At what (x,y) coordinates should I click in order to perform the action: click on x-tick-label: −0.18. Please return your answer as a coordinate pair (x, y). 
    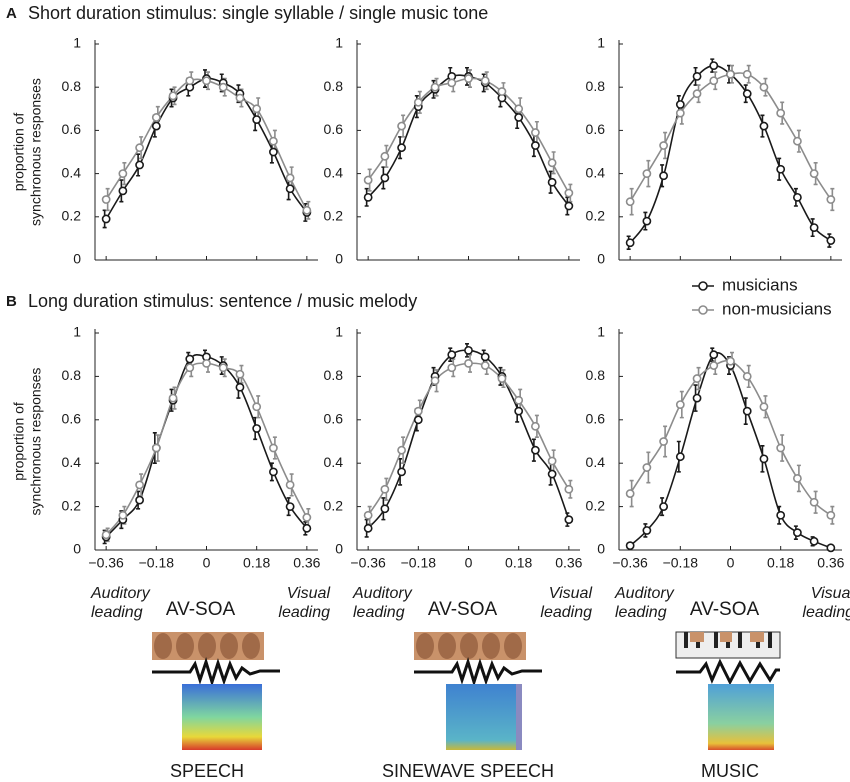
    Looking at the image, I should click on (157, 563).